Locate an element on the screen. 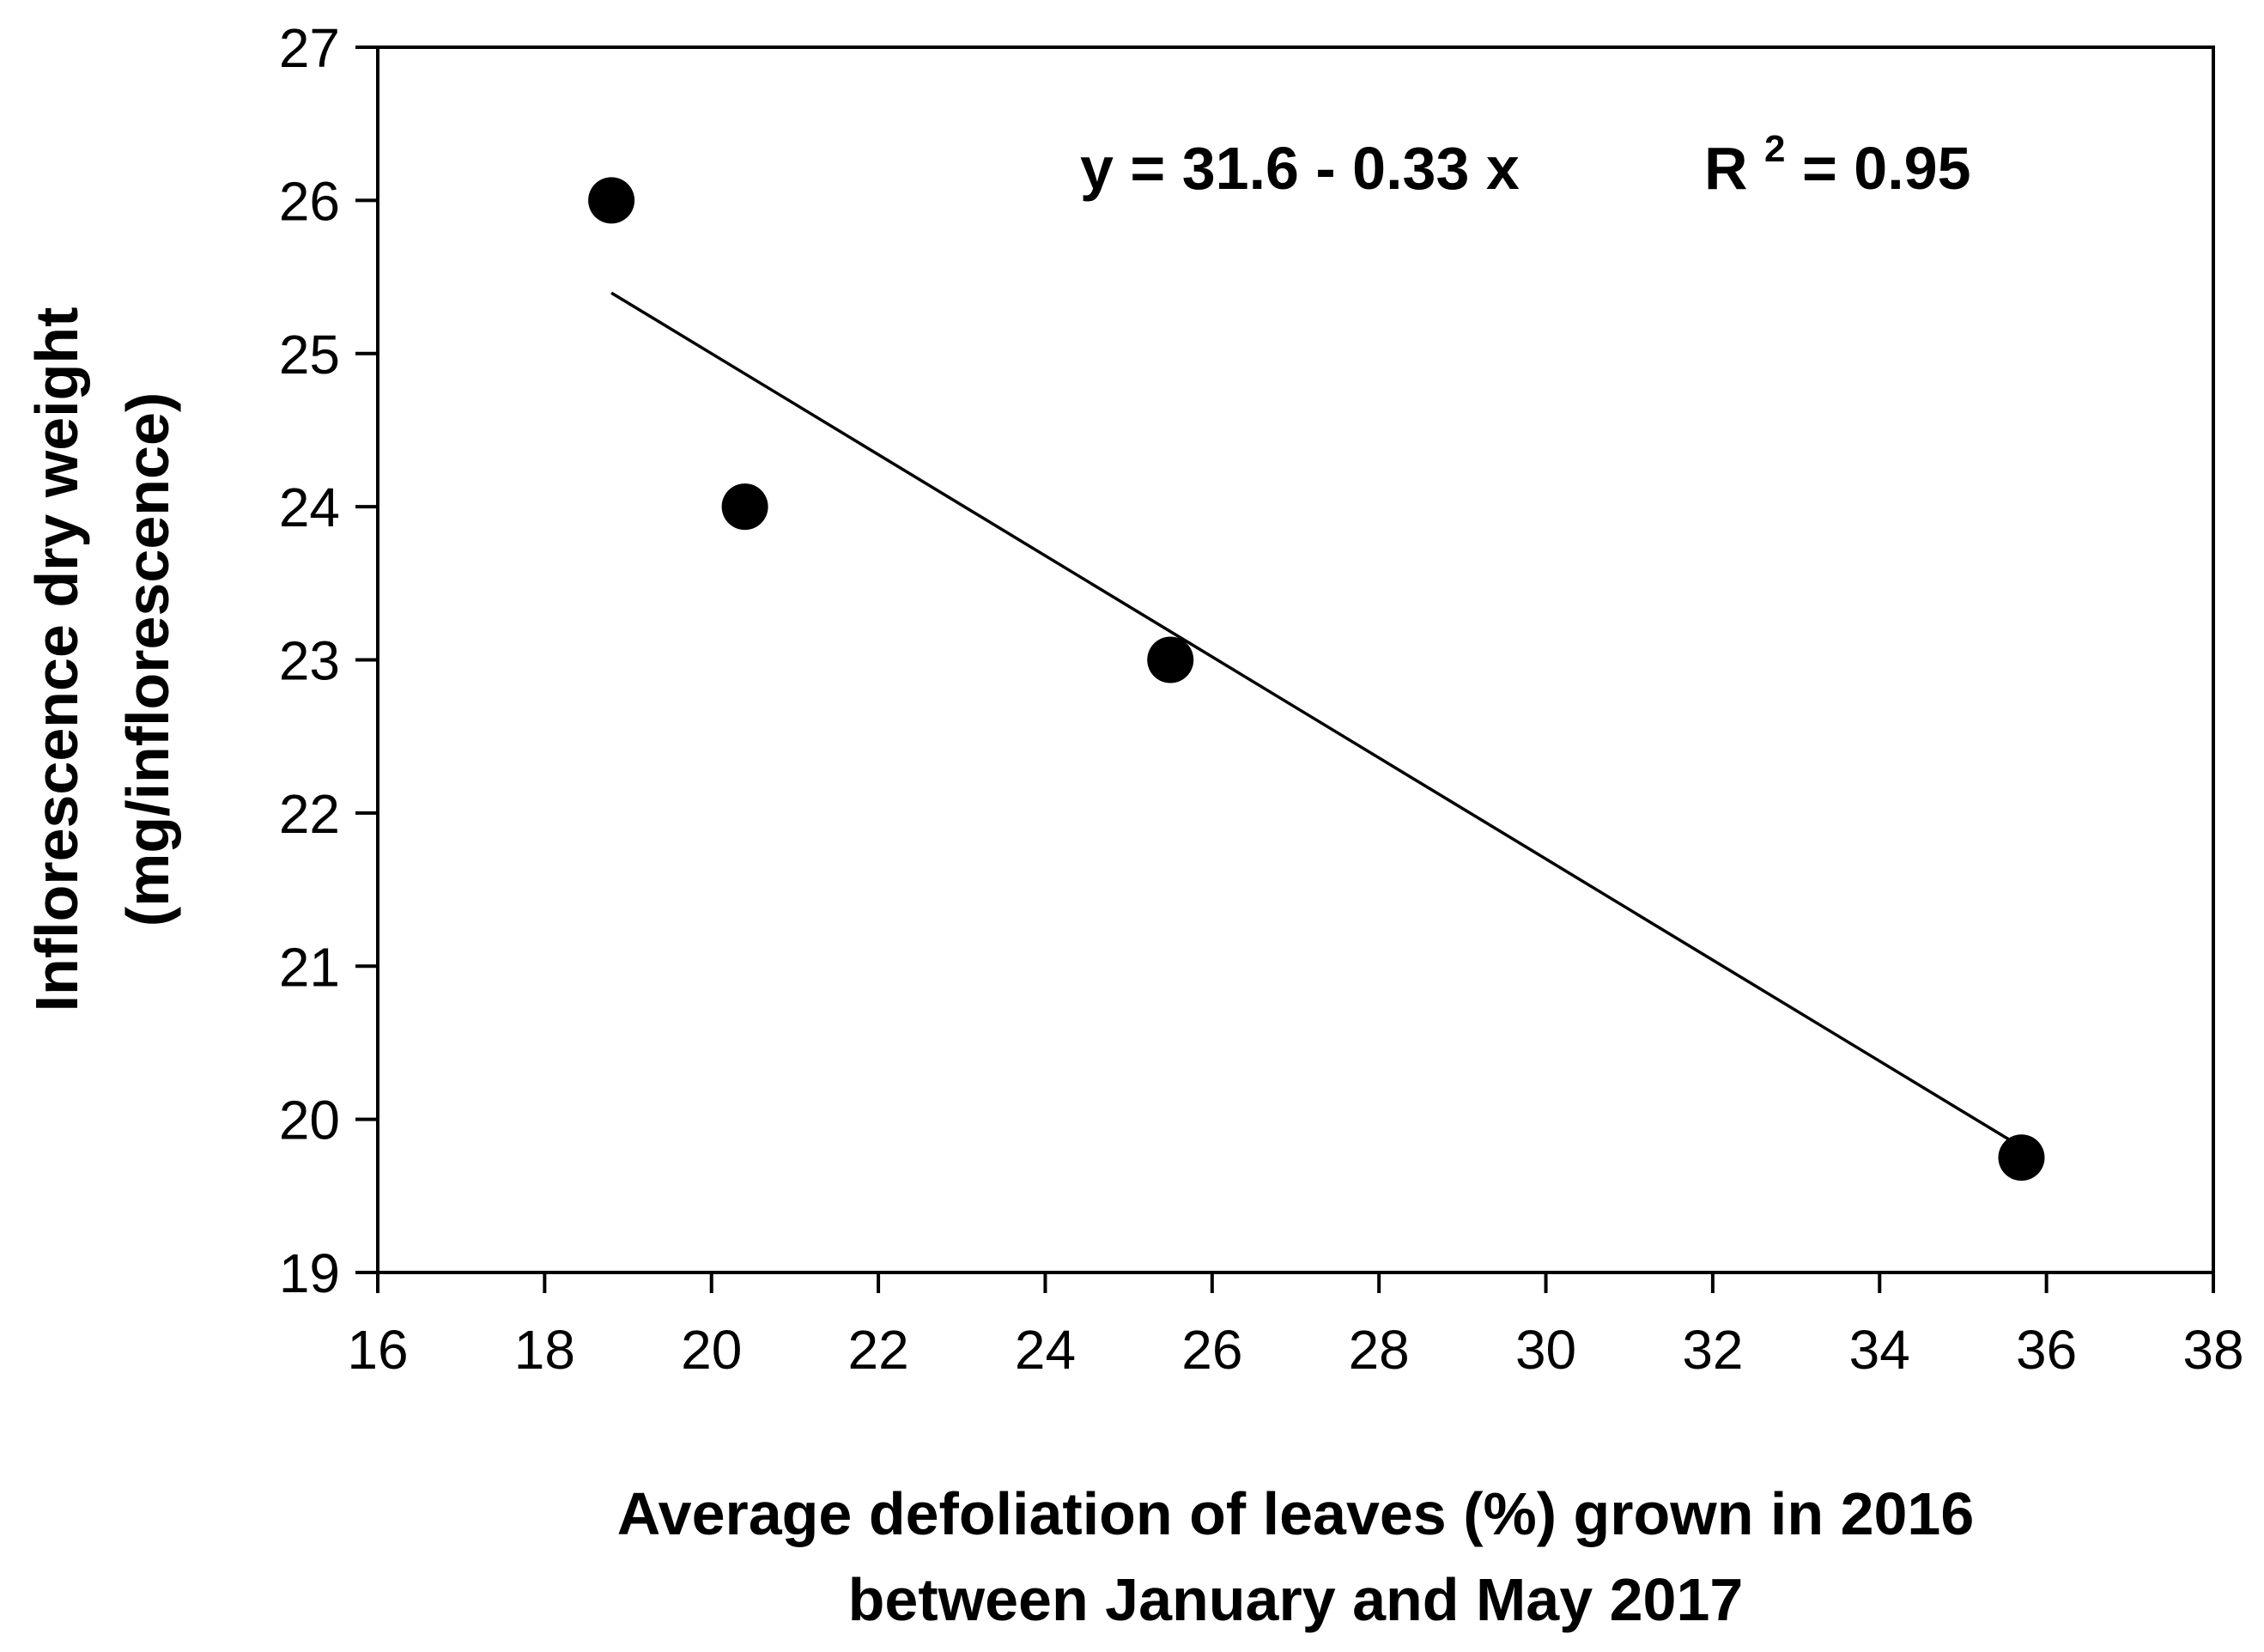  x-tick-label: 18 is located at coordinates (544, 1350).